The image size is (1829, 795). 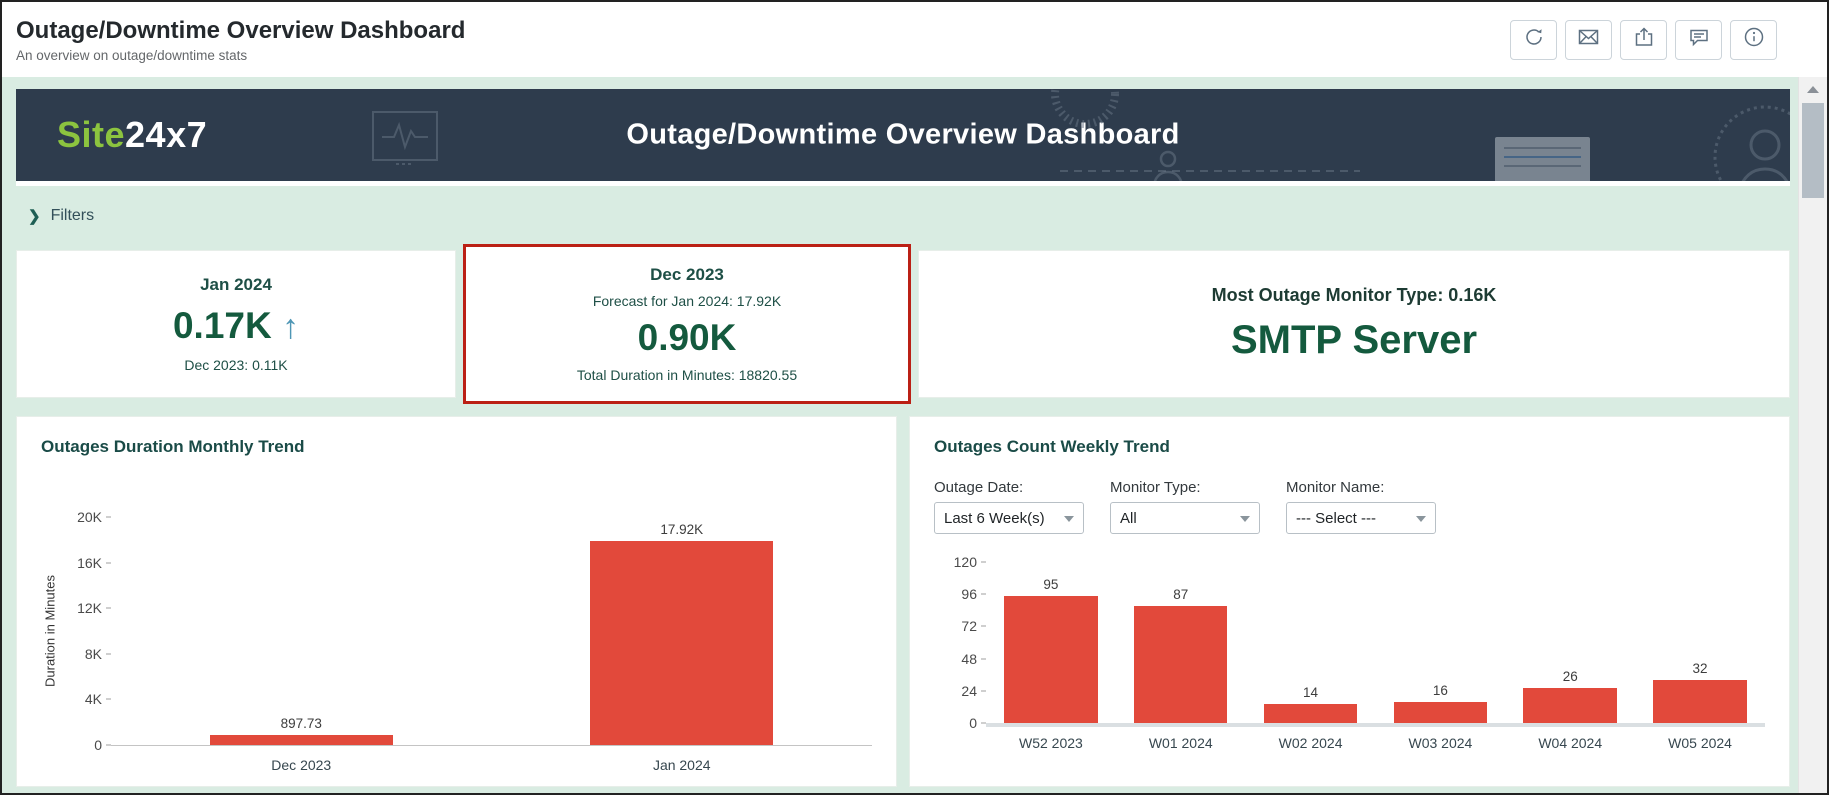 What do you see at coordinates (290, 327) in the screenshot?
I see `trend-up-icon: ↑` at bounding box center [290, 327].